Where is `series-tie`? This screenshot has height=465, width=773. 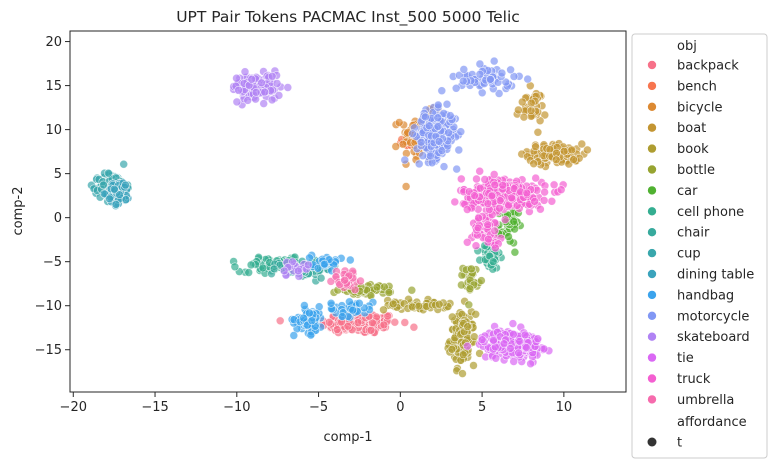 series-tie is located at coordinates (508, 344).